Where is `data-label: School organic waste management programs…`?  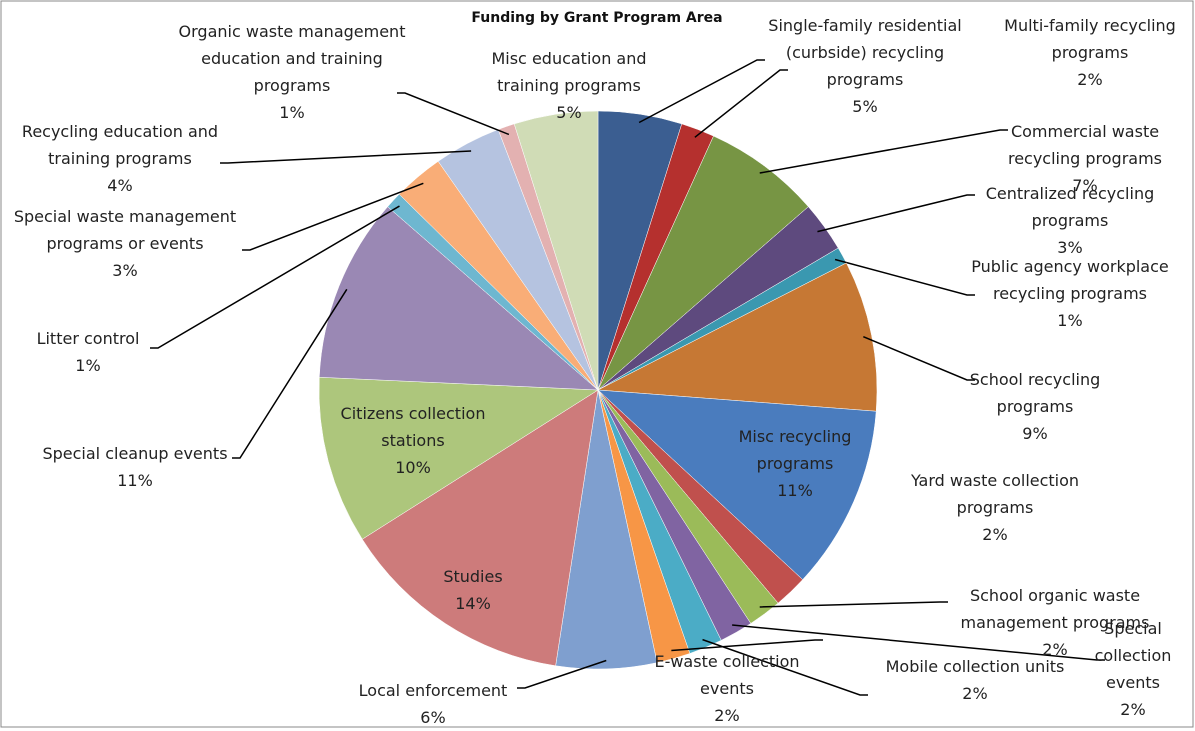 data-label: School organic waste management programs… is located at coordinates (1055, 622).